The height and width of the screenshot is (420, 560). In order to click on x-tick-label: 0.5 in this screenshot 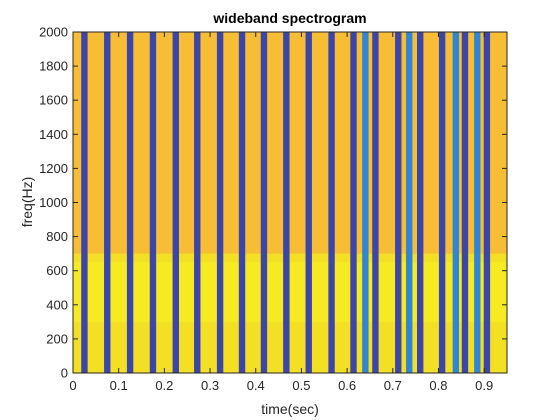, I will do `click(301, 385)`.